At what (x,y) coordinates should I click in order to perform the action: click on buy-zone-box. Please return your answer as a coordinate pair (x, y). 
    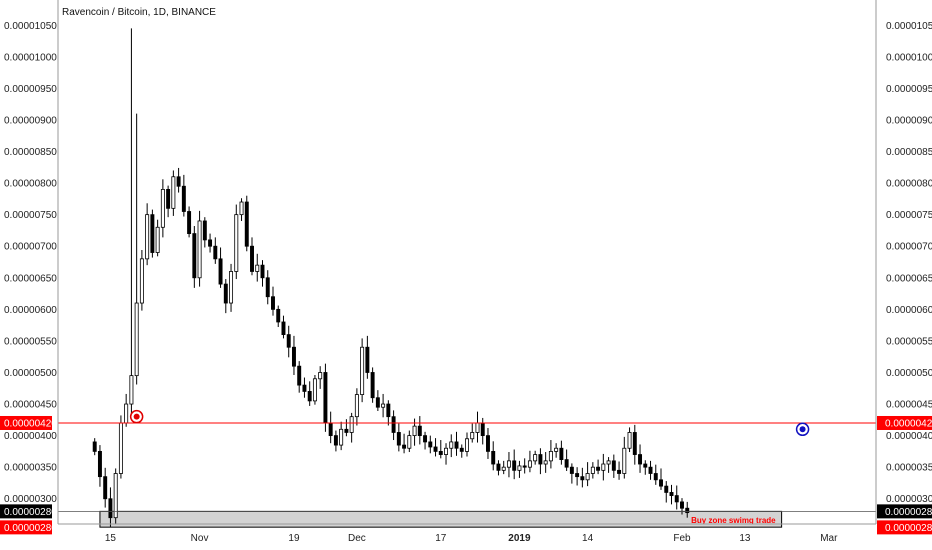
    Looking at the image, I should click on (441, 519).